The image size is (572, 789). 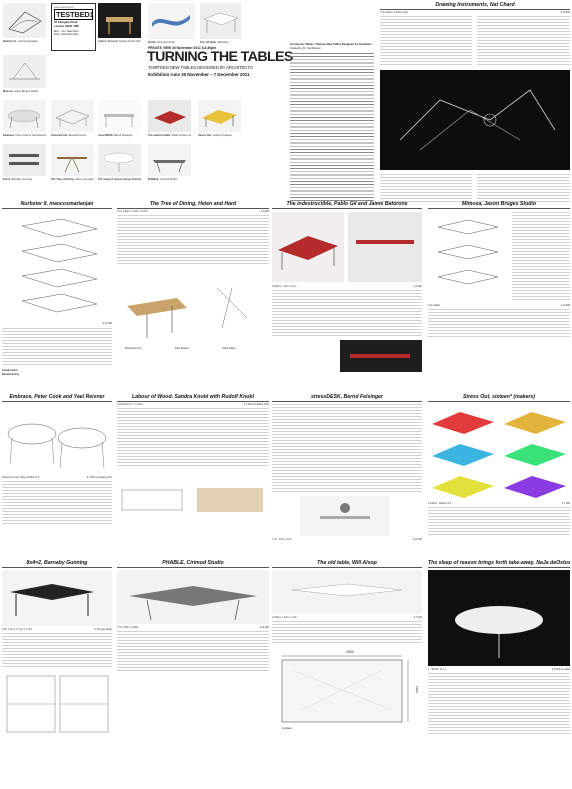 What do you see at coordinates (66, 31) in the screenshot?
I see `testbed-hours-1: Mon - Tue 10am-6pm` at bounding box center [66, 31].